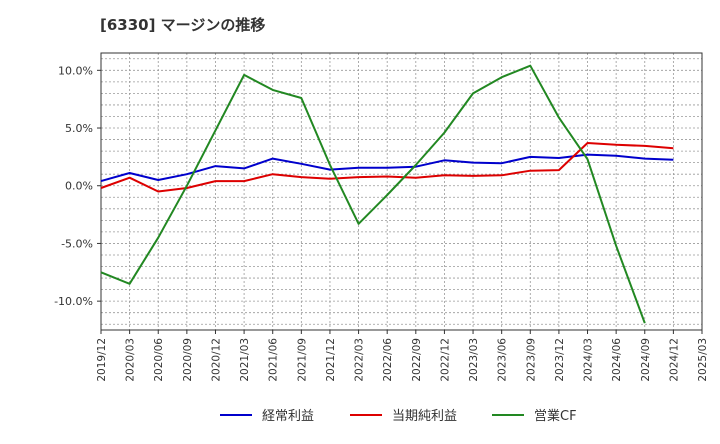 Image resolution: width=720 pixels, height=444 pixels. I want to click on y-tick-label: -5.0%, so click(77, 243).